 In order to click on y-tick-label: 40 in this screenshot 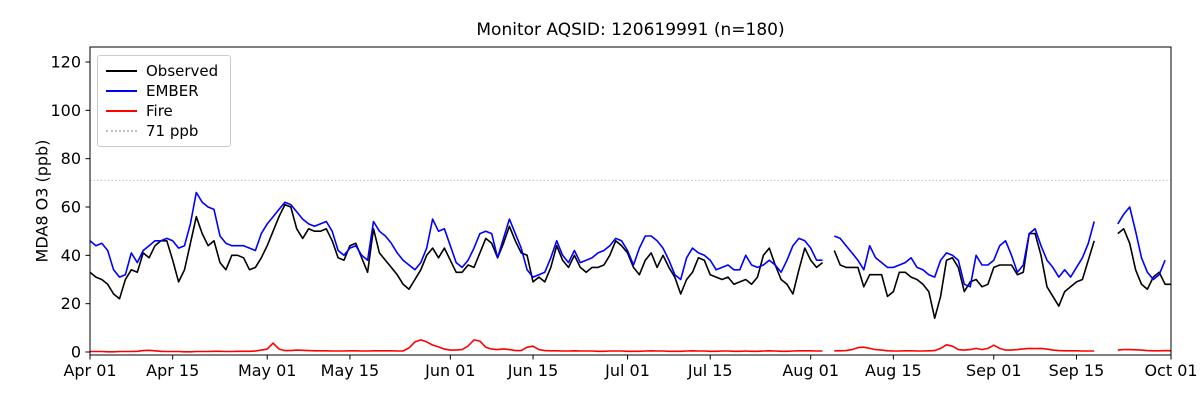, I will do `click(71, 255)`.